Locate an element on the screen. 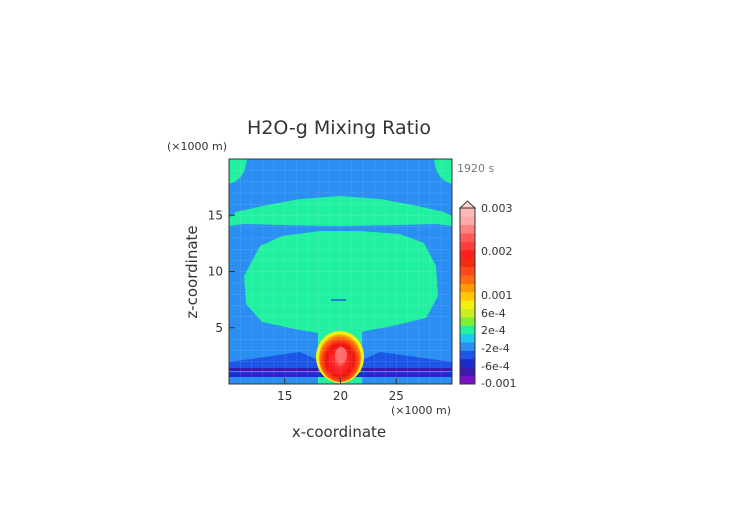 The width and height of the screenshot is (752, 532). plot-area is located at coordinates (340, 271).